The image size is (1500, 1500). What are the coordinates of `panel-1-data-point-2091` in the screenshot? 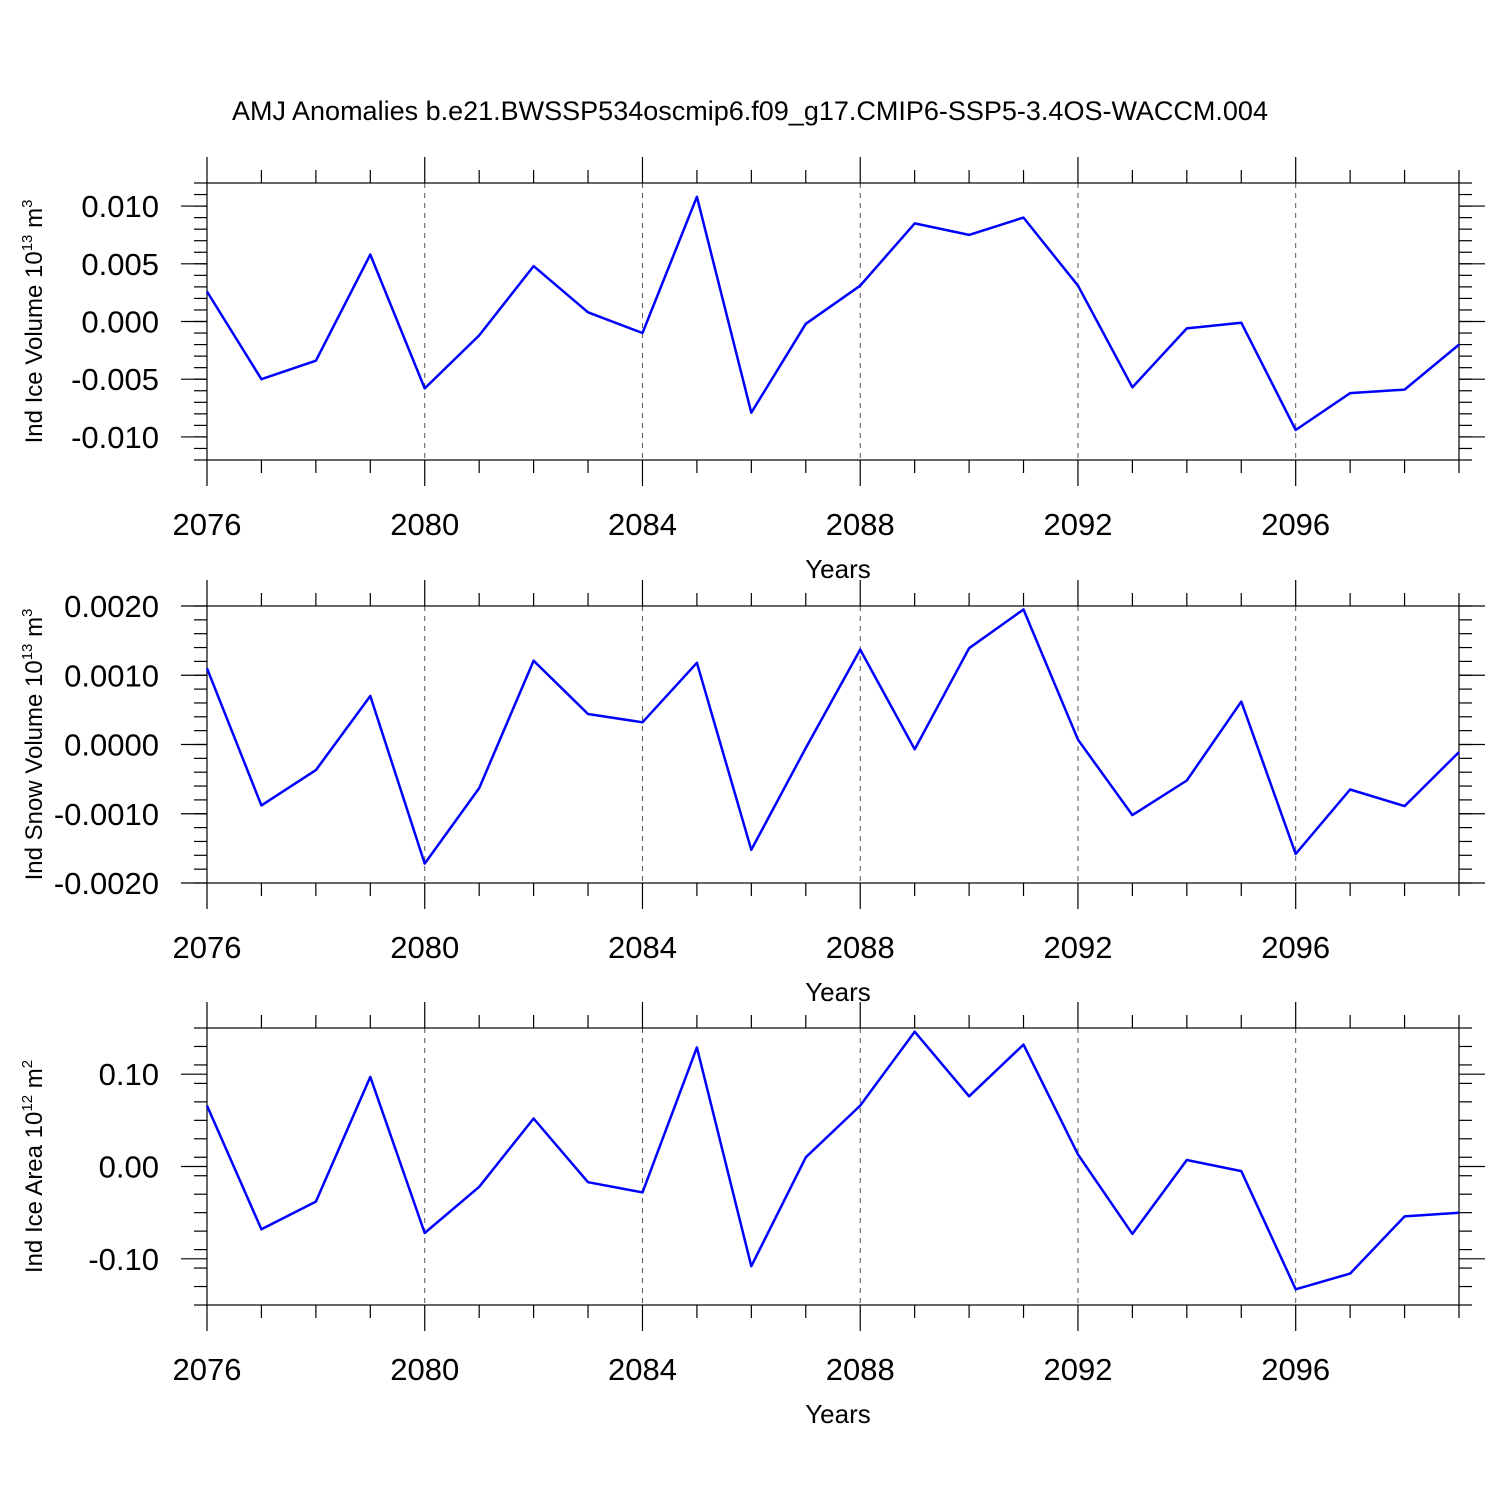 It's located at (1024, 218).